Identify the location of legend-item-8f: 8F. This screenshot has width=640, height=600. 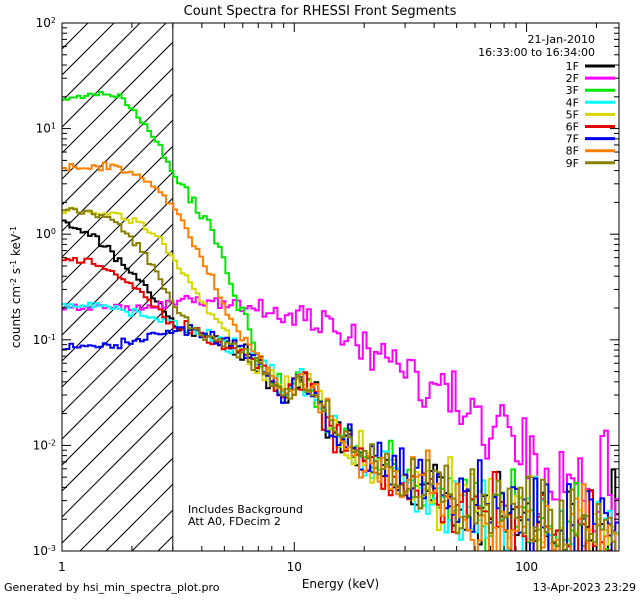
(590, 151).